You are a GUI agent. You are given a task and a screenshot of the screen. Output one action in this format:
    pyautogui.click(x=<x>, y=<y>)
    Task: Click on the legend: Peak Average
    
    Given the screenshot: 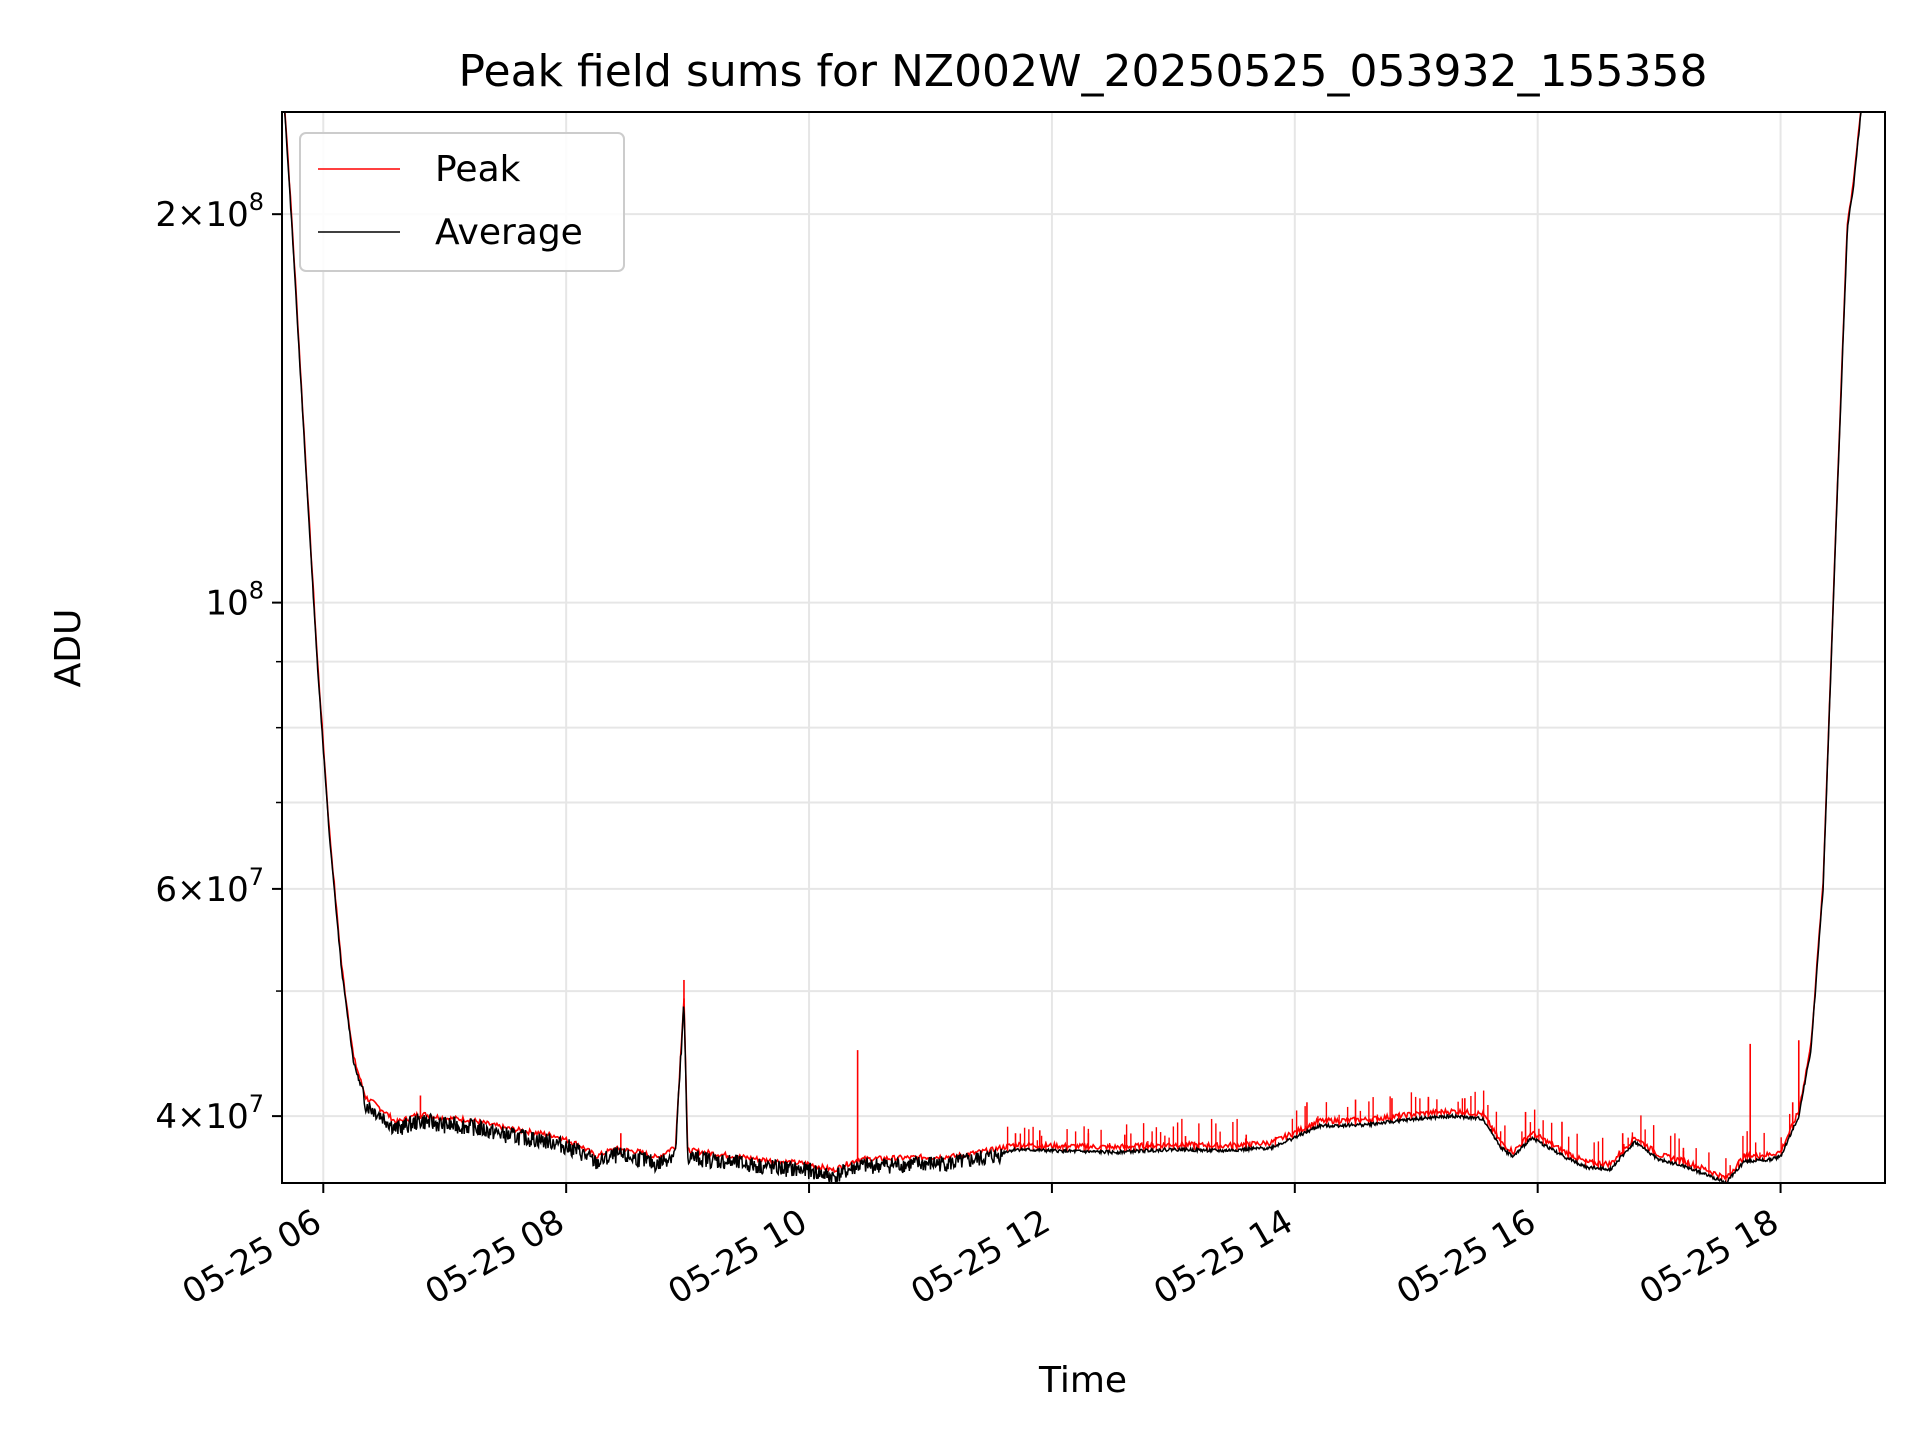 What is the action you would take?
    pyautogui.click(x=462, y=202)
    